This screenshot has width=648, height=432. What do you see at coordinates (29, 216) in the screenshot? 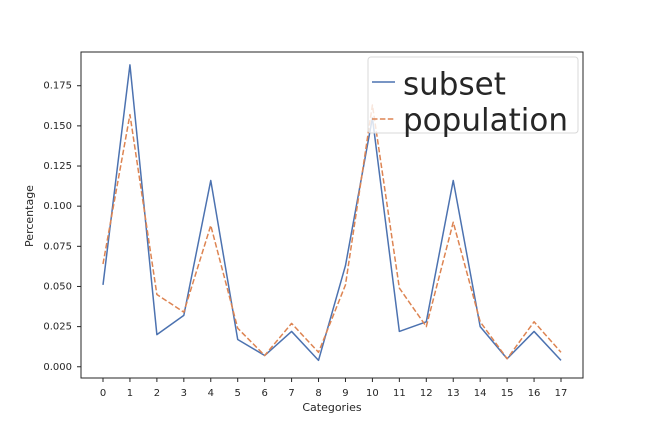
I see `y-axis-label: Percentage` at bounding box center [29, 216].